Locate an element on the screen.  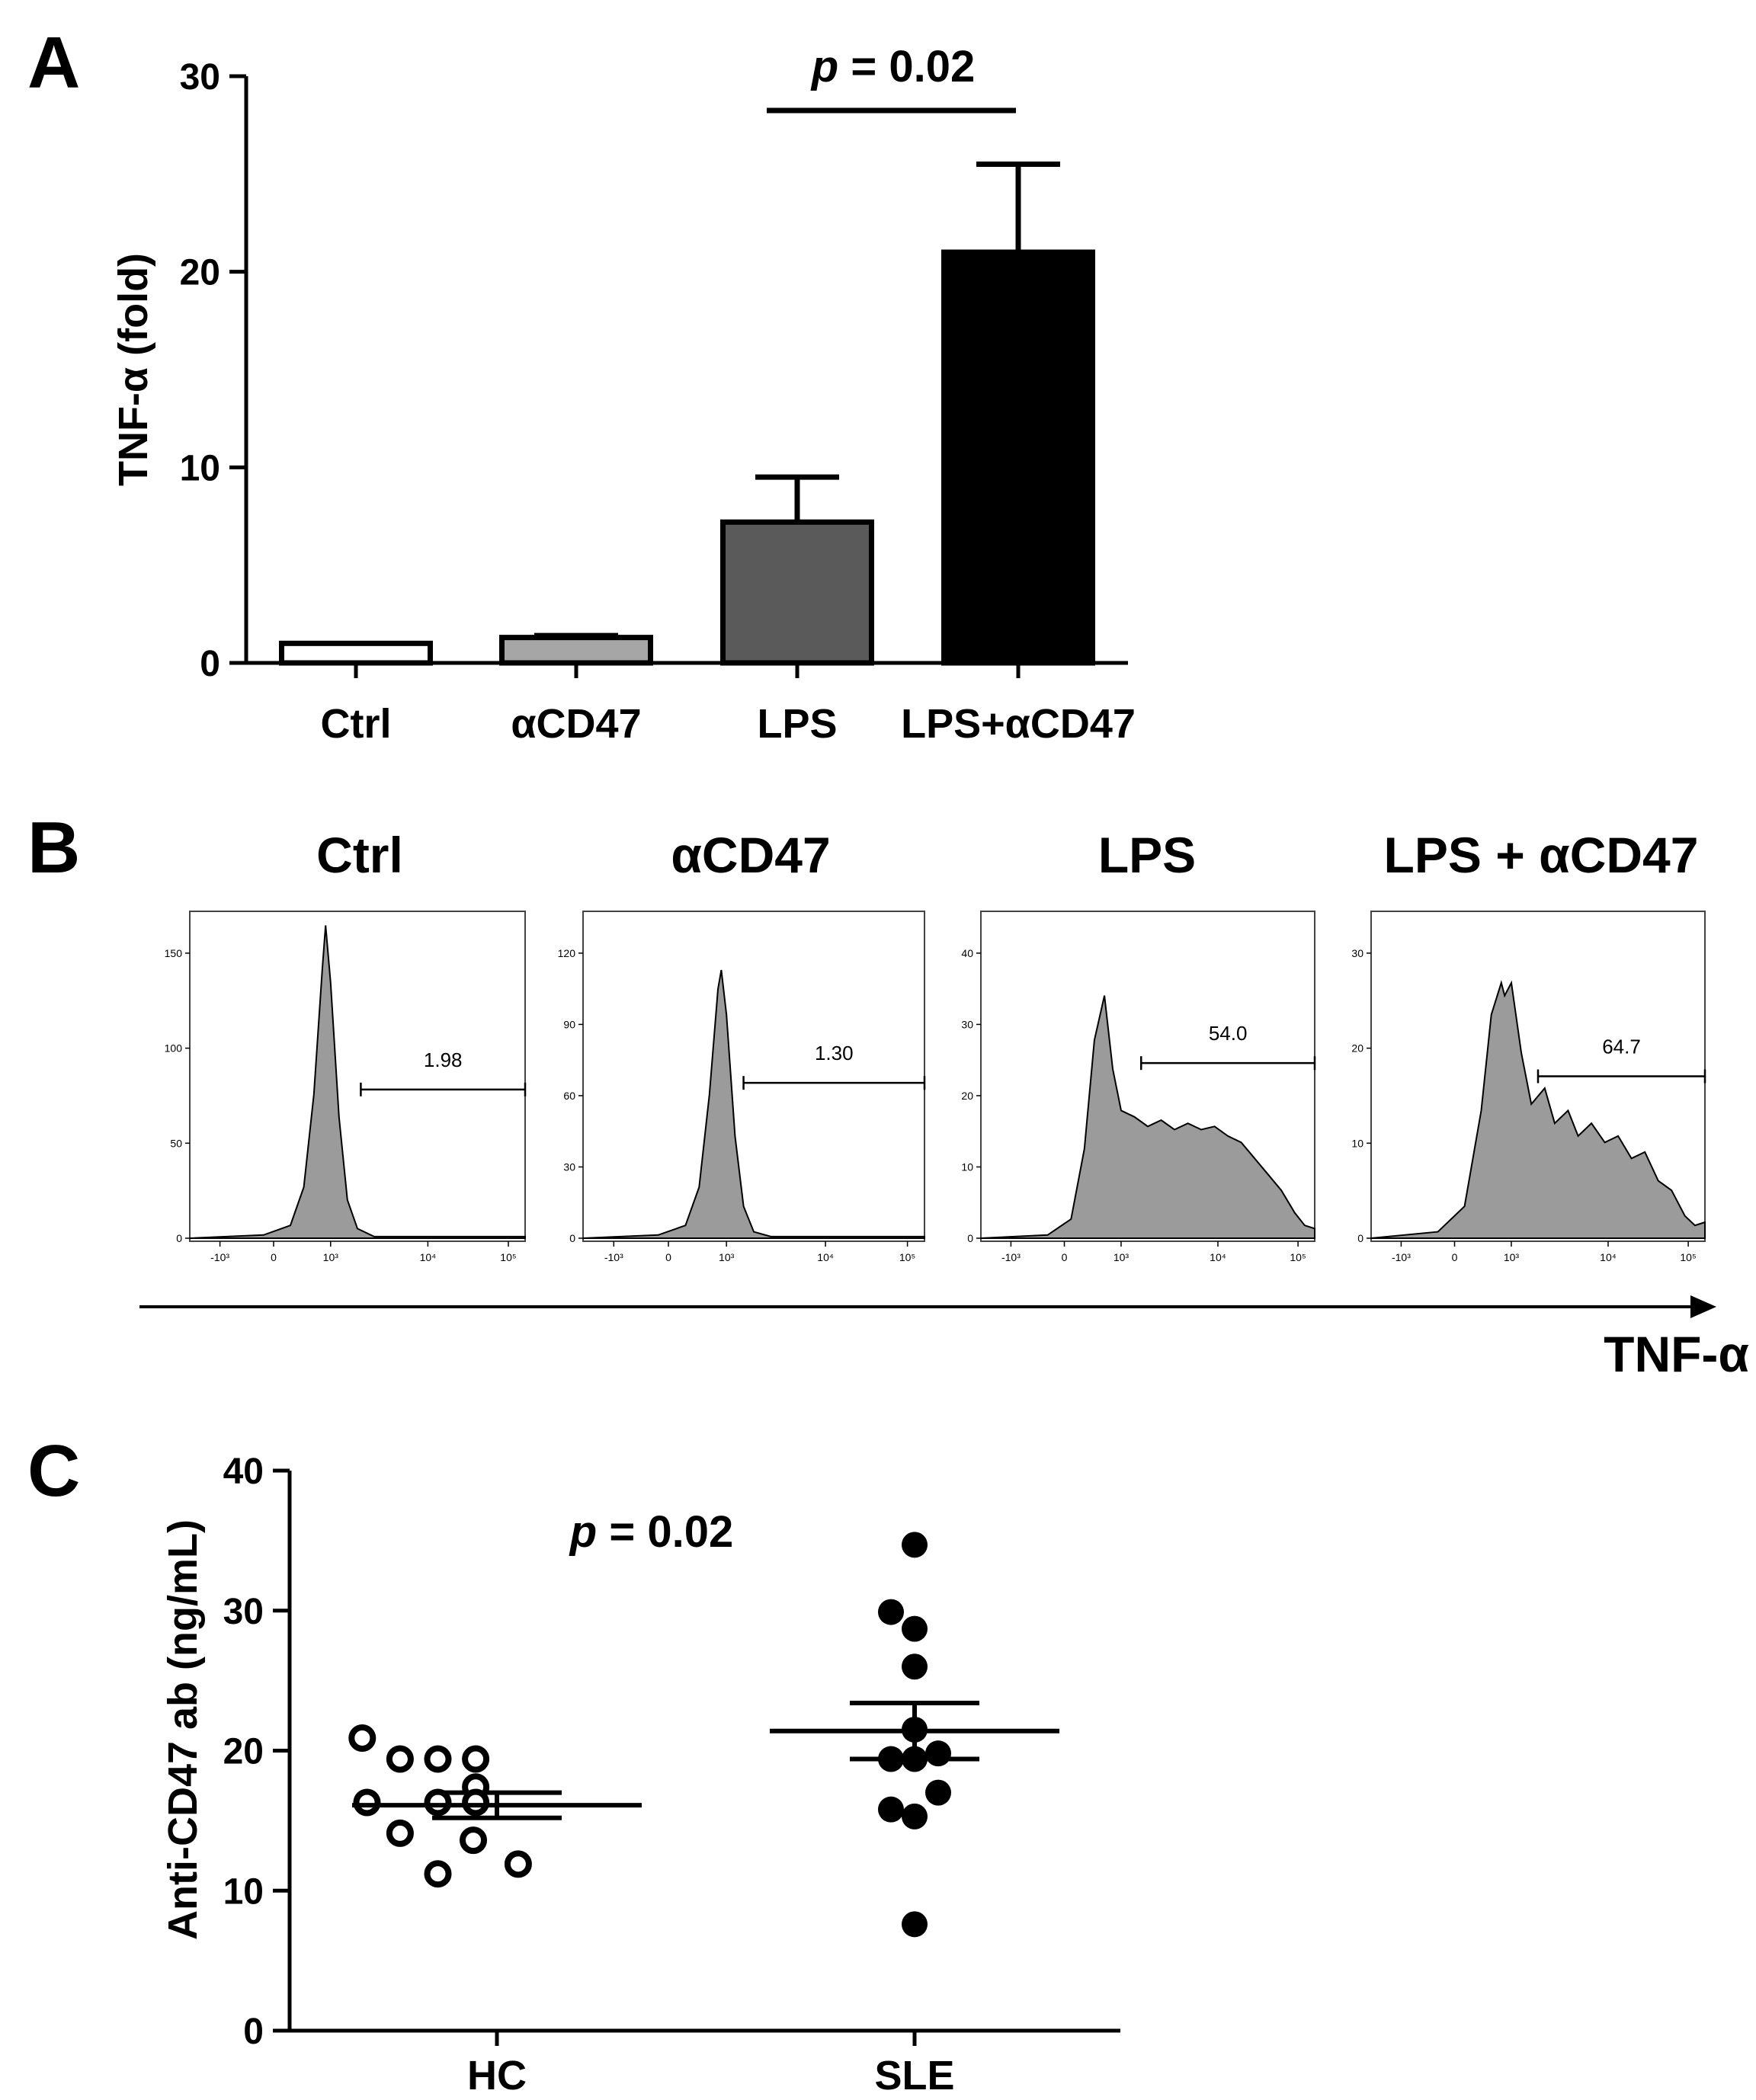
panel-c-y-ticks: 0 10 20 30 40 is located at coordinates (256, 1752).